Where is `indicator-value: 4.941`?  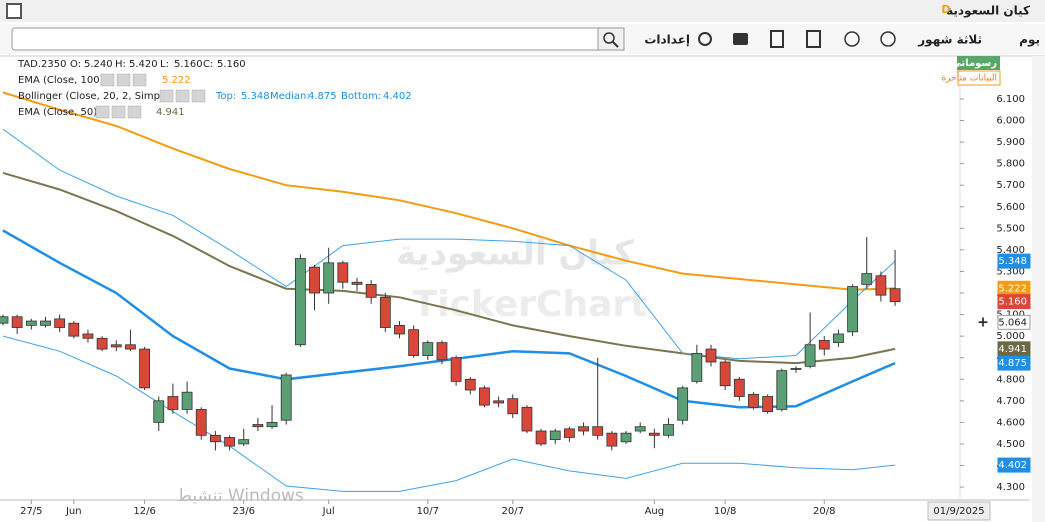 indicator-value: 4.941 is located at coordinates (170, 112).